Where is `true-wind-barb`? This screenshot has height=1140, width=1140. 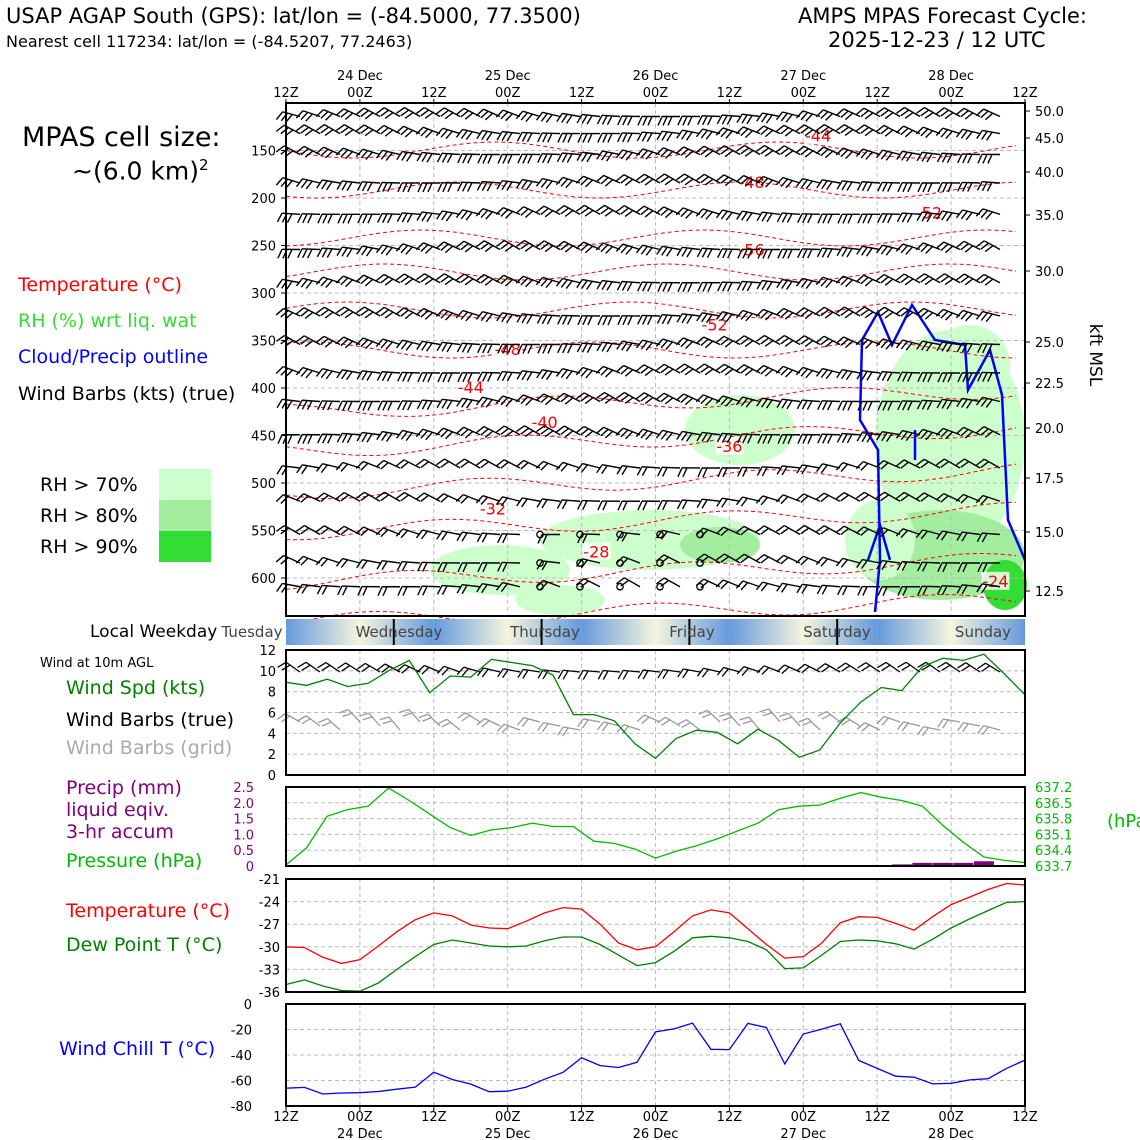
true-wind-barb is located at coordinates (349, 667).